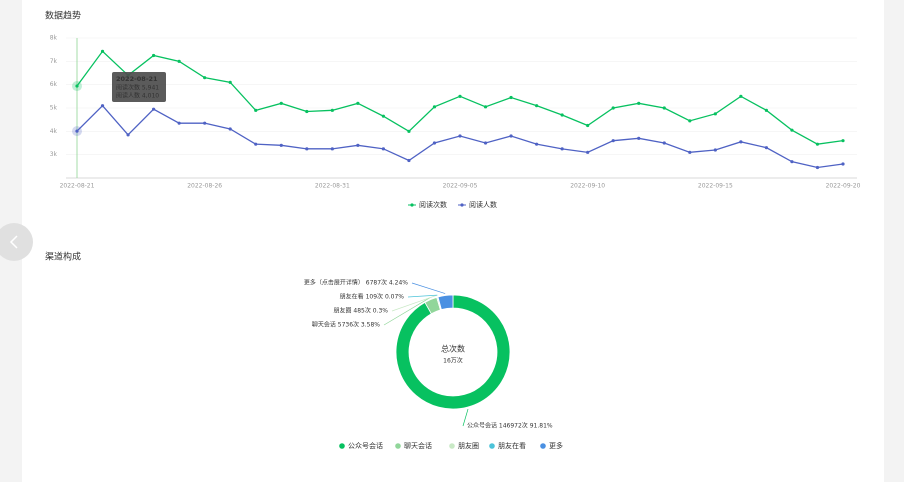 The image size is (904, 482). I want to click on legend-label: 更多, so click(556, 445).